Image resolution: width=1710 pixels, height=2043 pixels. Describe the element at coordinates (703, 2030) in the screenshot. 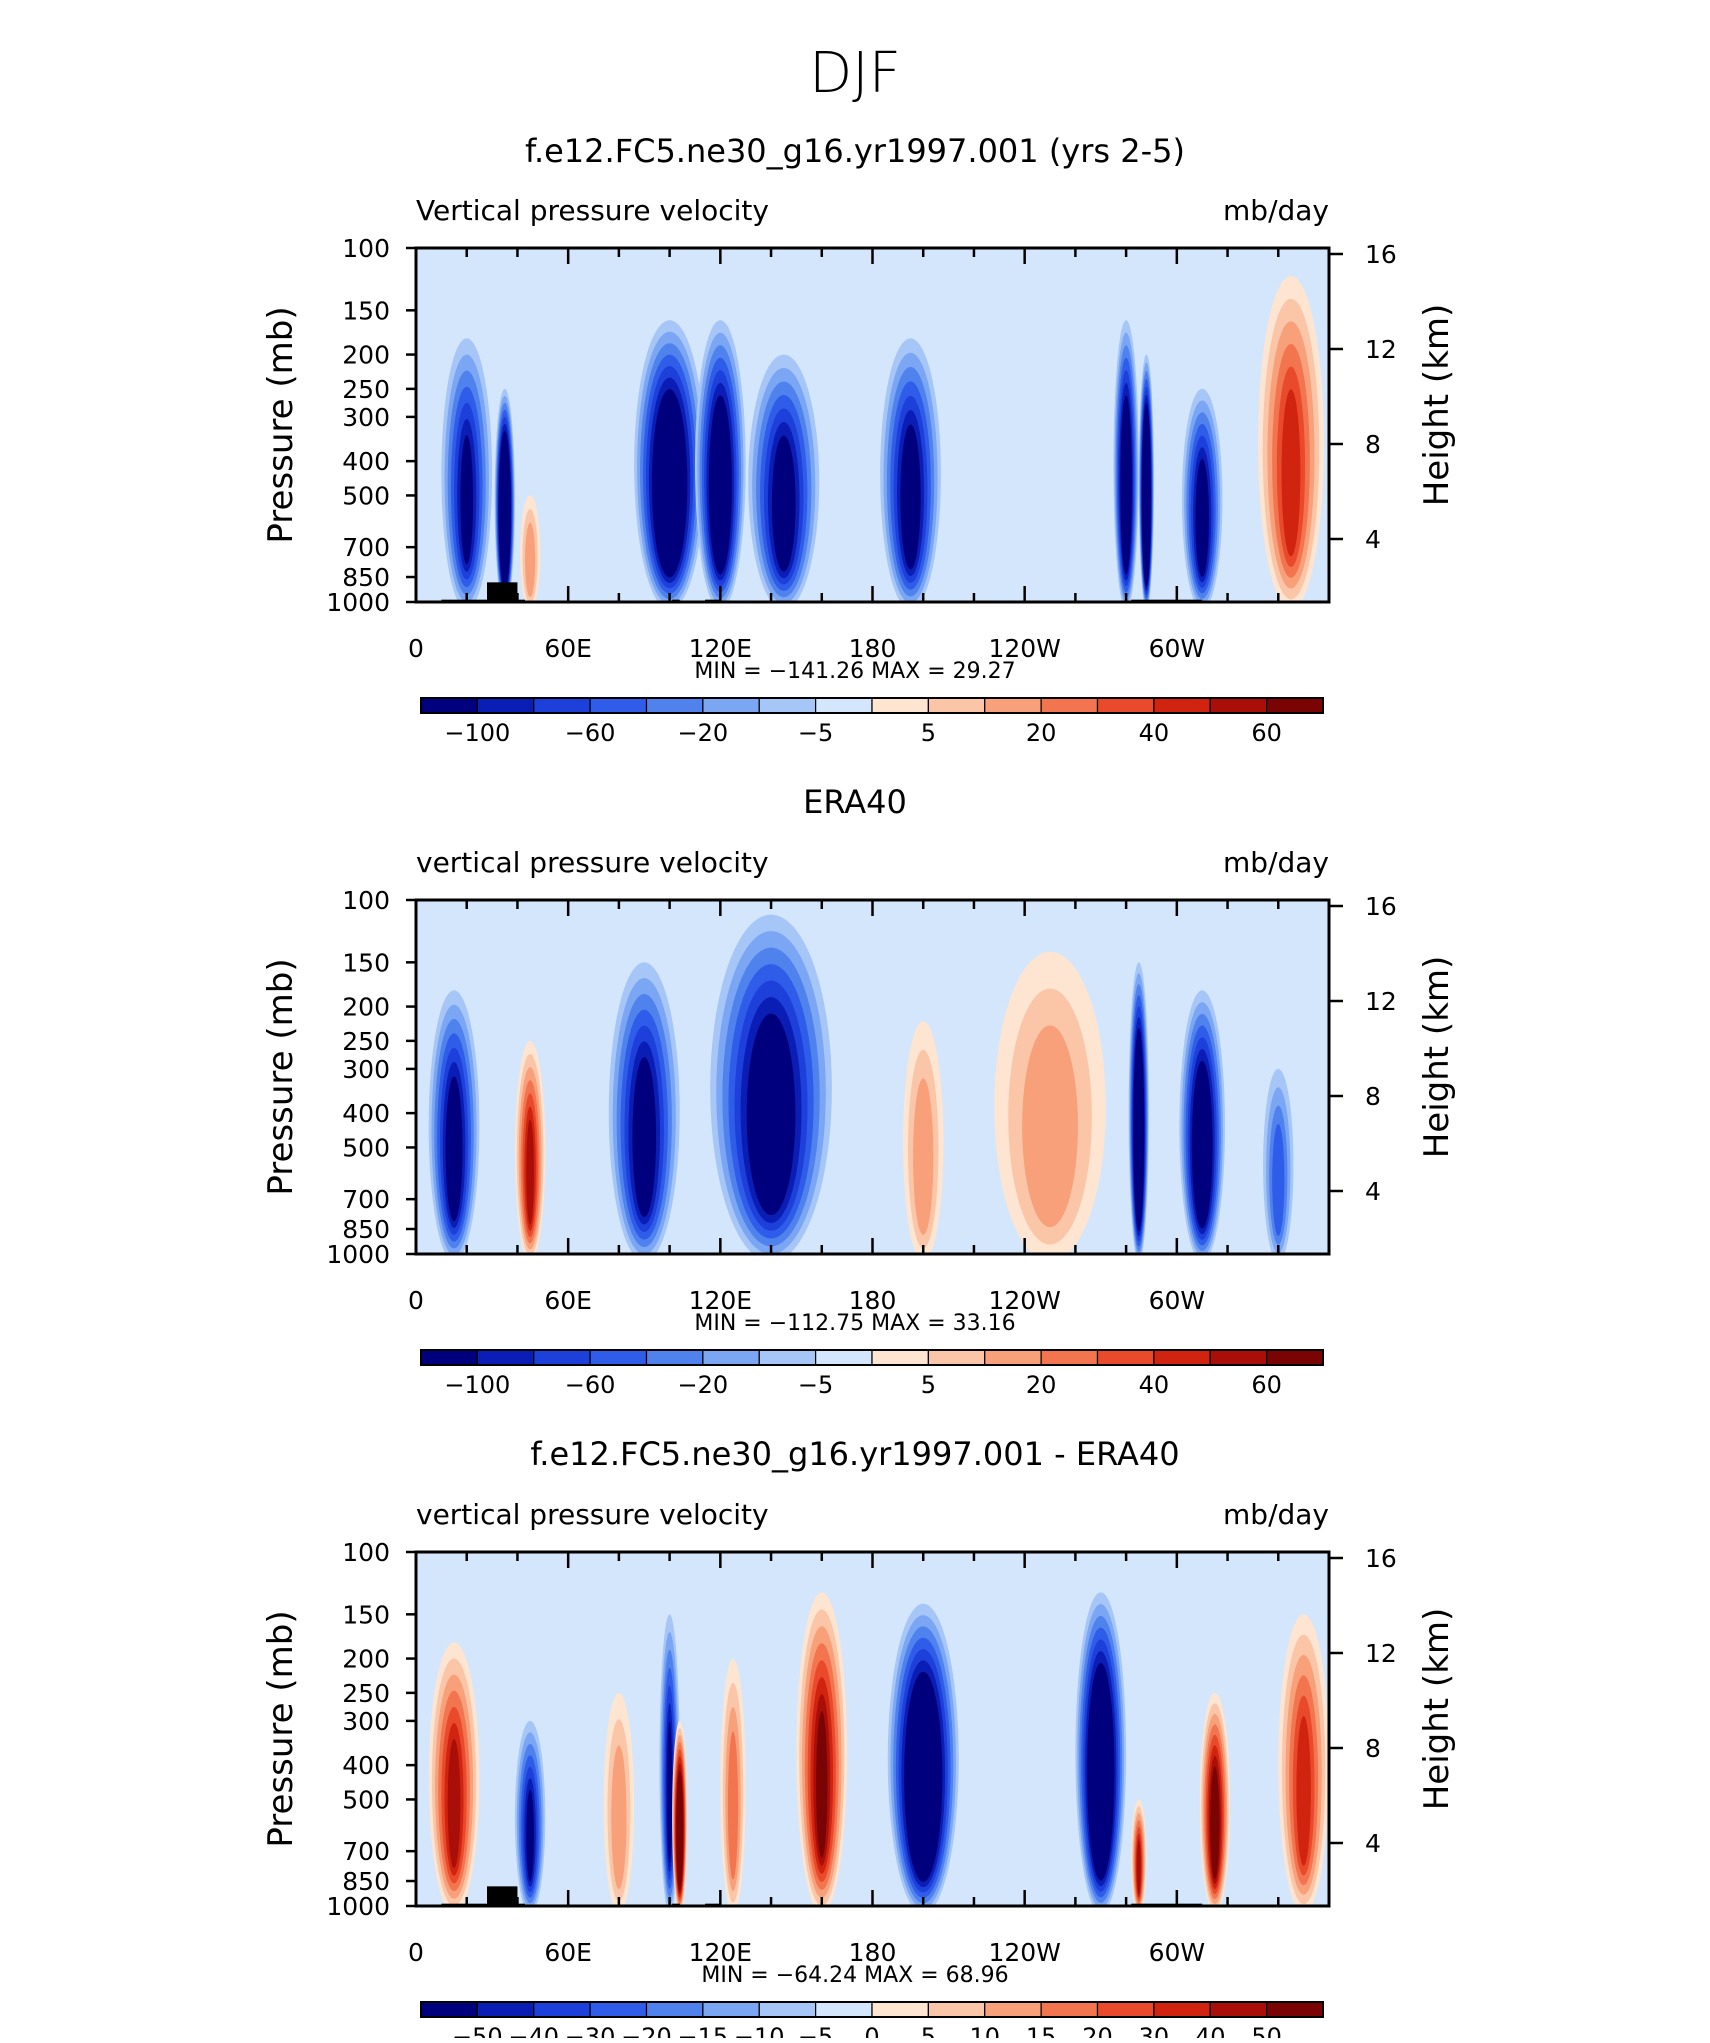

I see `colorbar-label: −15` at that location.